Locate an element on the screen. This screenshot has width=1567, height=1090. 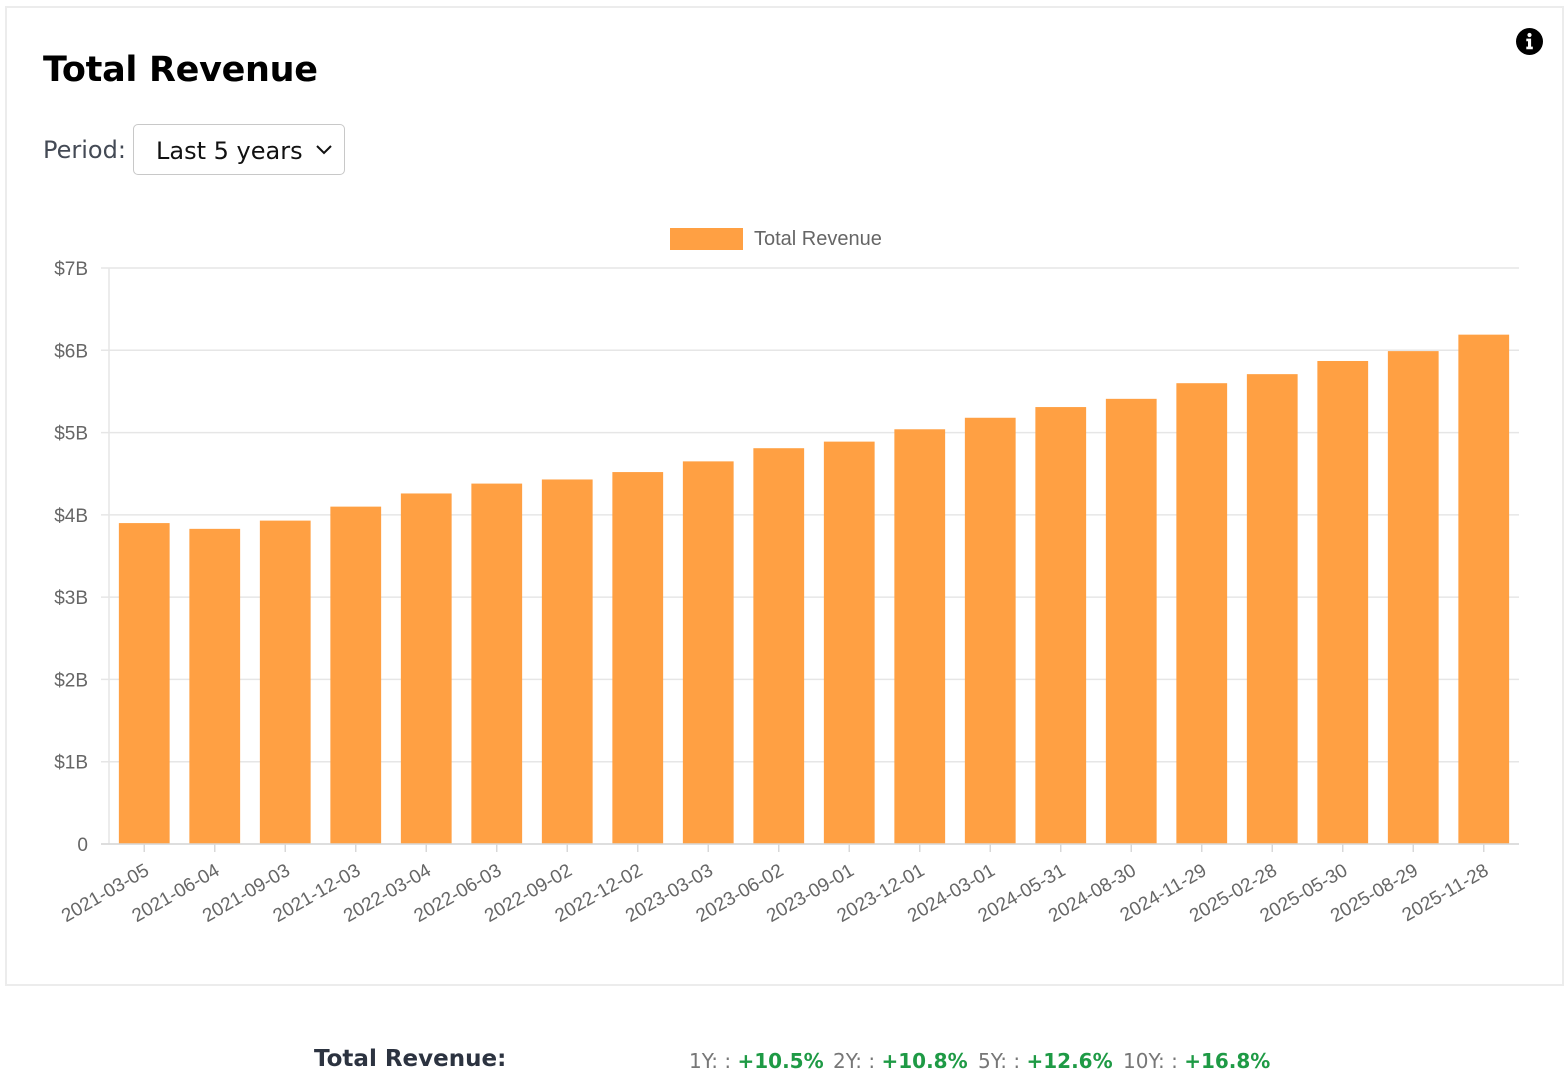
y-tick-label: $1B is located at coordinates (71, 763).